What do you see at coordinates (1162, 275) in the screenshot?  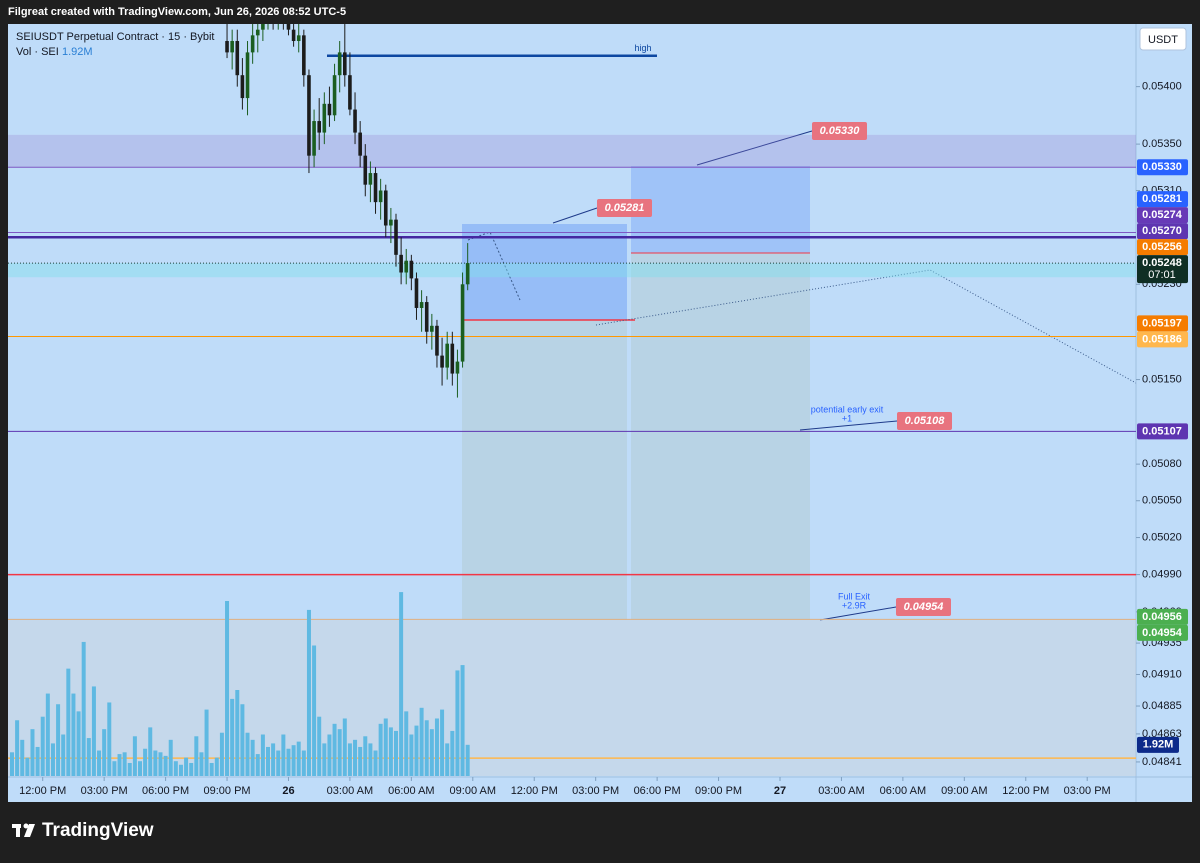 I see `countdown: 07:01` at bounding box center [1162, 275].